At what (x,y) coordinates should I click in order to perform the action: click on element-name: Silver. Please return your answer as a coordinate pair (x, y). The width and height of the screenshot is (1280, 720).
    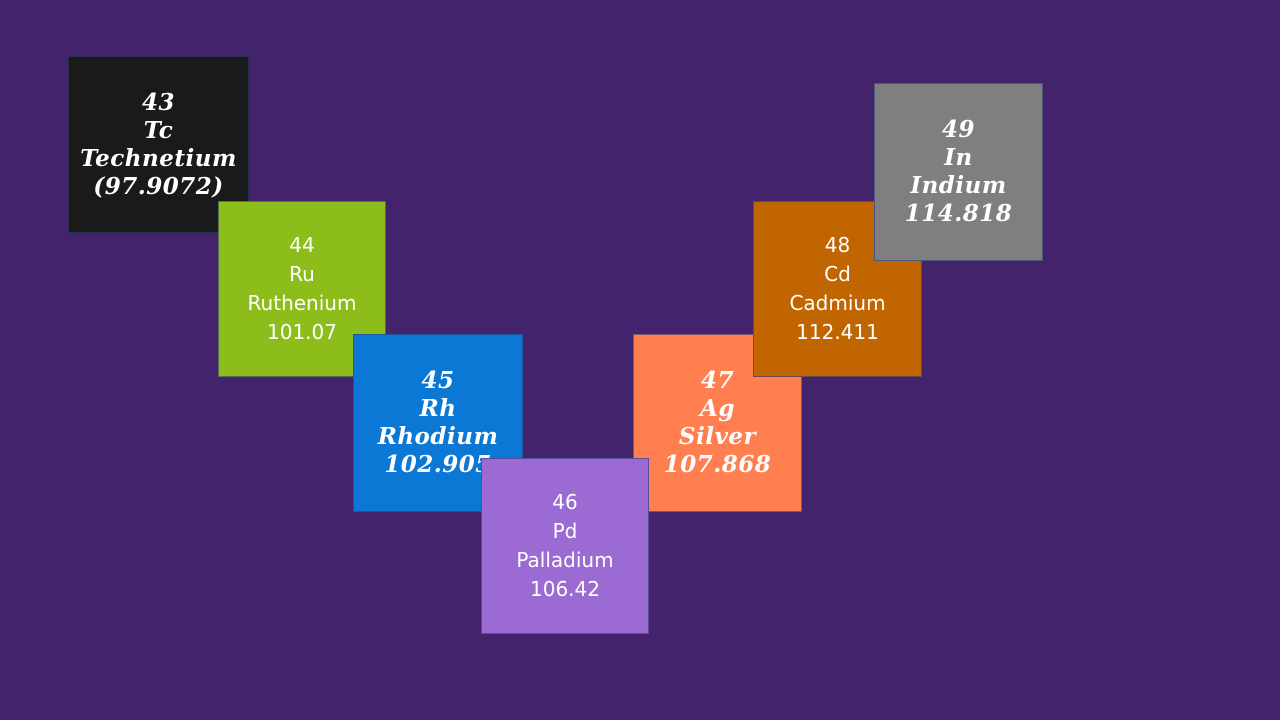
    Looking at the image, I should click on (717, 436).